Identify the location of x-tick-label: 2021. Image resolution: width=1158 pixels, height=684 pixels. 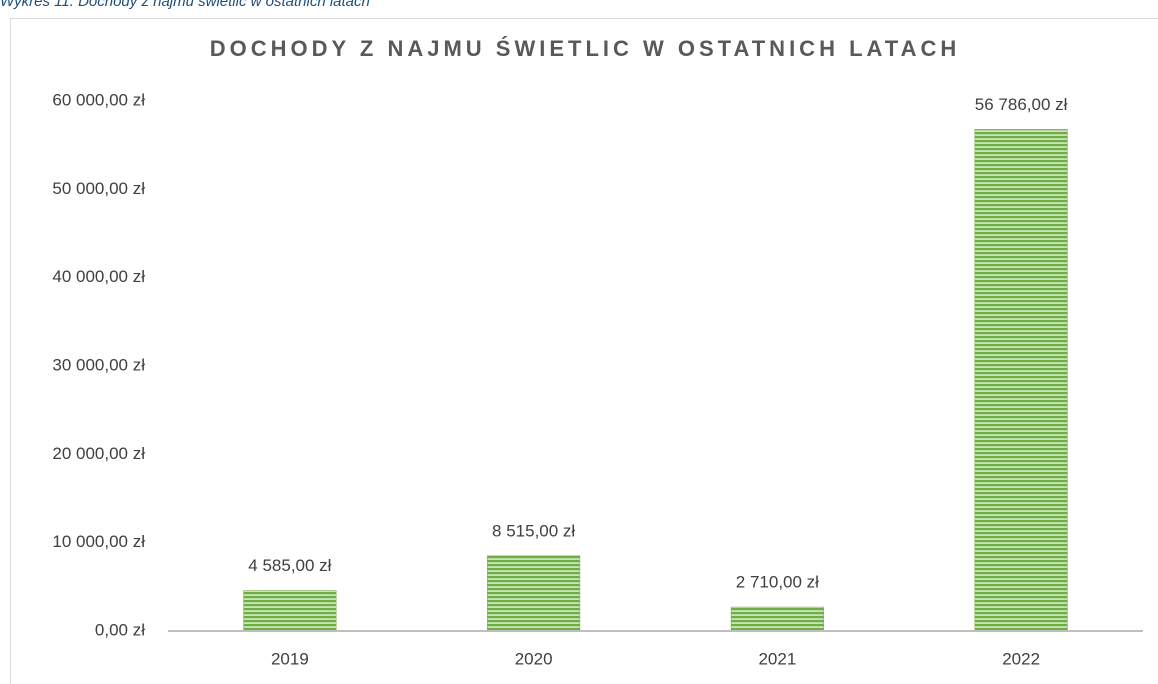
(777, 658).